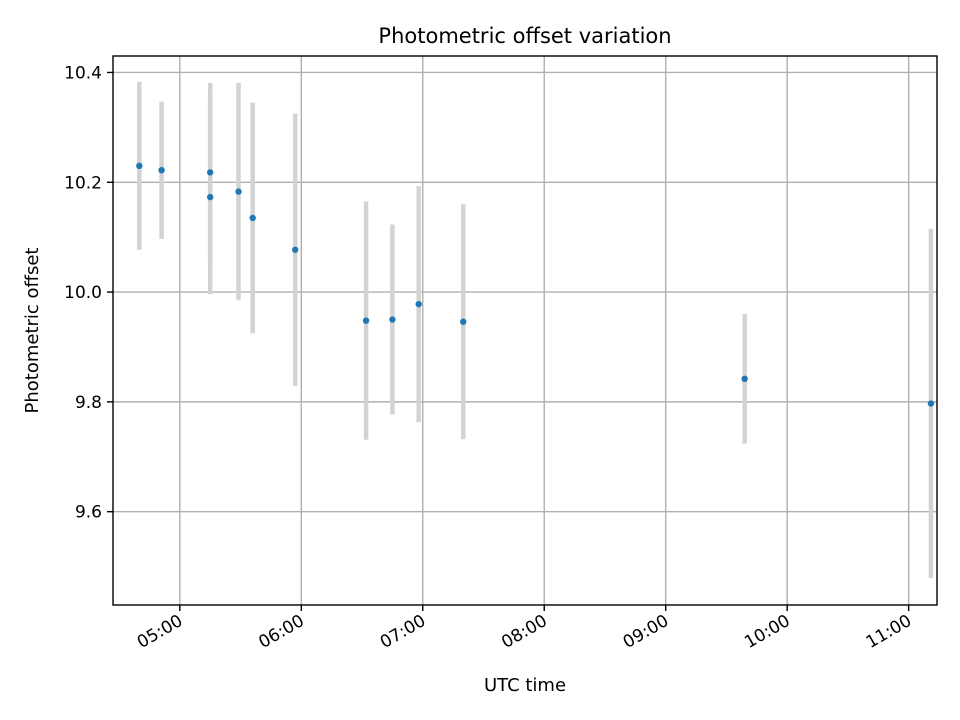 The image size is (960, 720). Describe the element at coordinates (32, 331) in the screenshot. I see `y-axis-title: Photometric offset` at that location.